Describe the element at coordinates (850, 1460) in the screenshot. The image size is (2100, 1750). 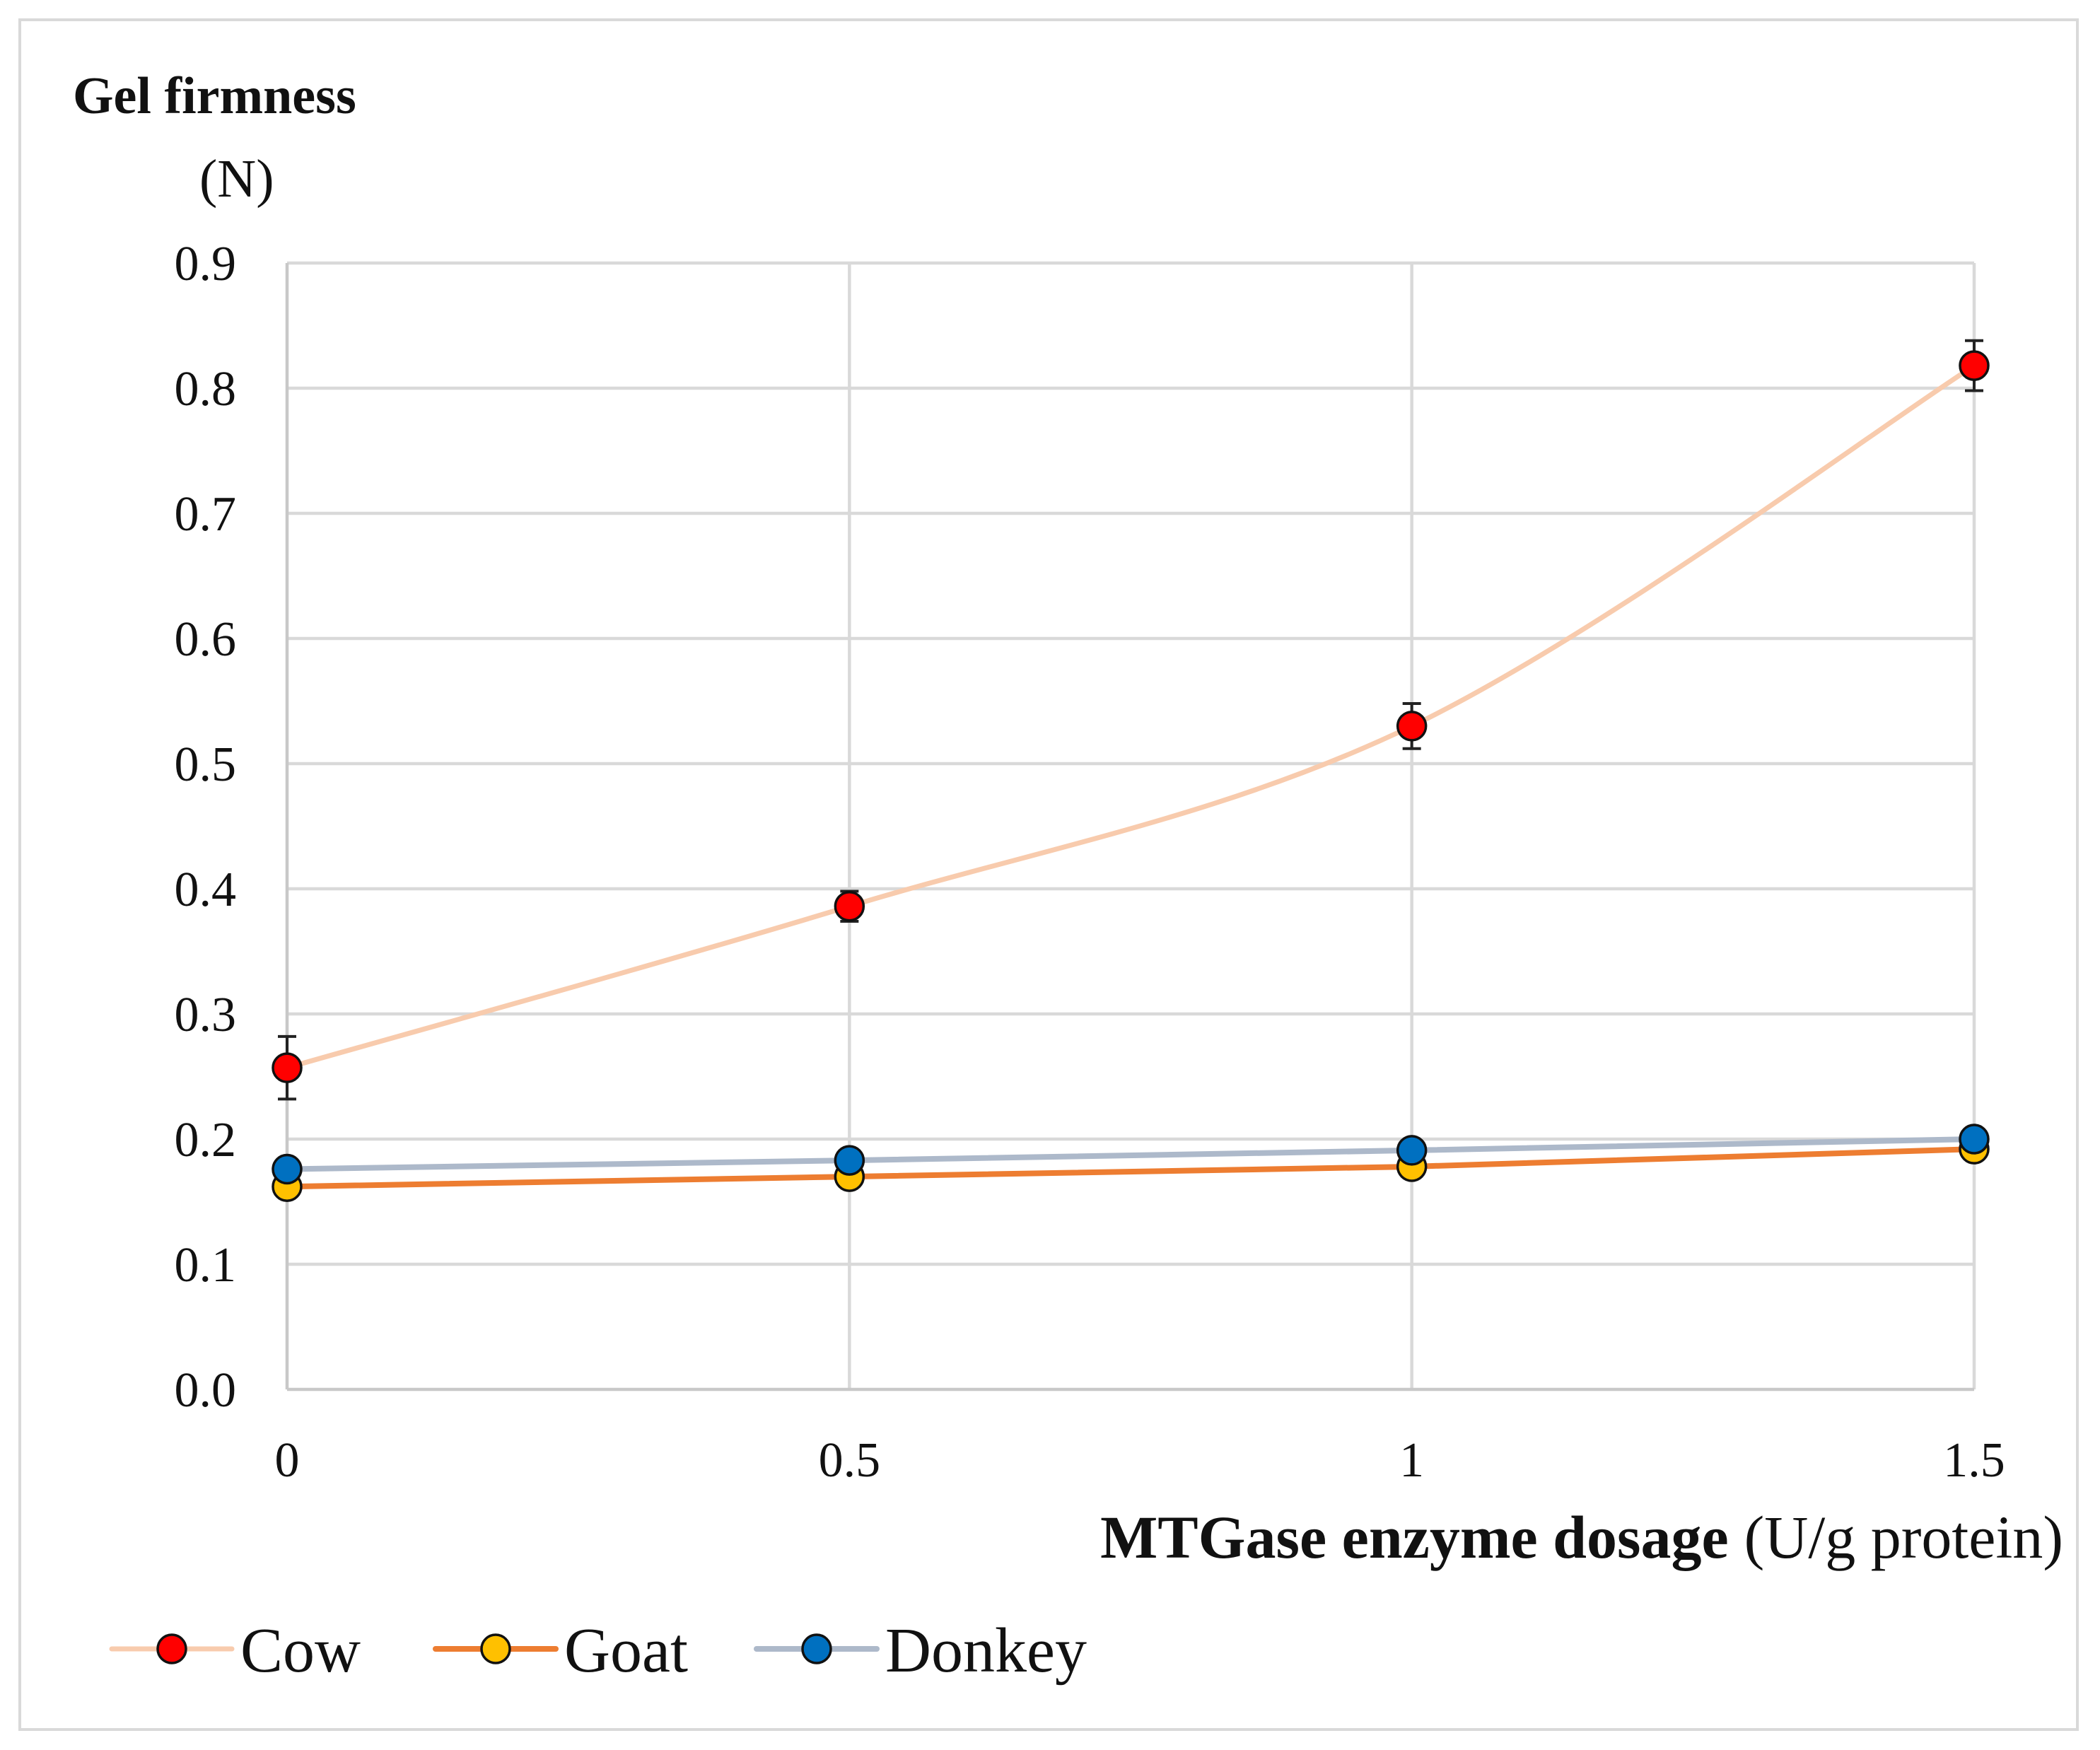
I see `x-tick-label: 0.5` at that location.